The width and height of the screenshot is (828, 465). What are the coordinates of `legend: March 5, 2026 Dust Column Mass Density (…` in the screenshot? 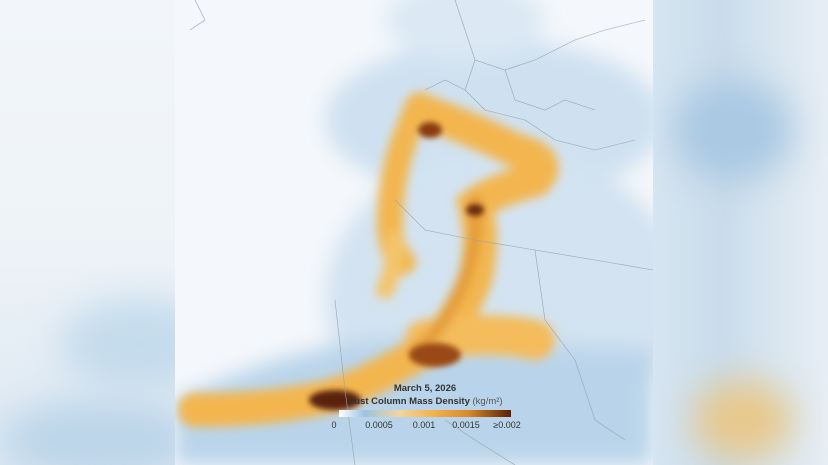 It's located at (425, 407).